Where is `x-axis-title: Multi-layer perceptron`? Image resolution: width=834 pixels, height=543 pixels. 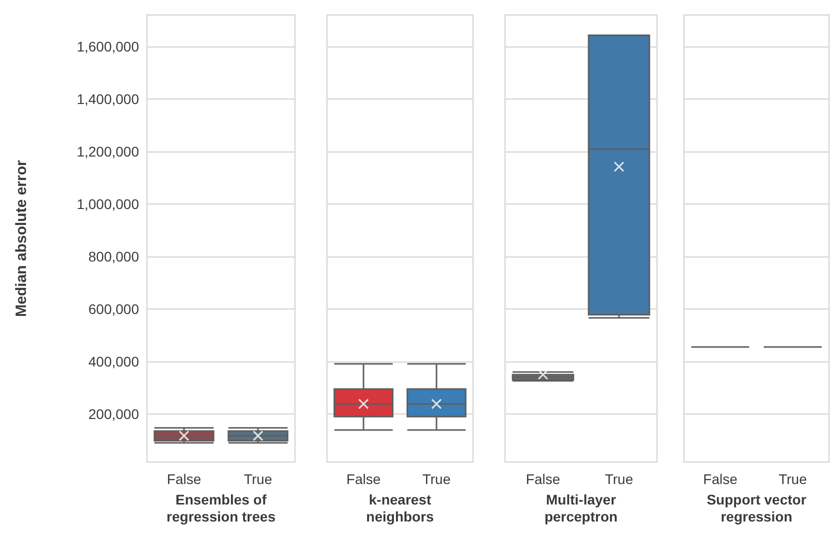 x-axis-title: Multi-layer perceptron is located at coordinates (581, 507).